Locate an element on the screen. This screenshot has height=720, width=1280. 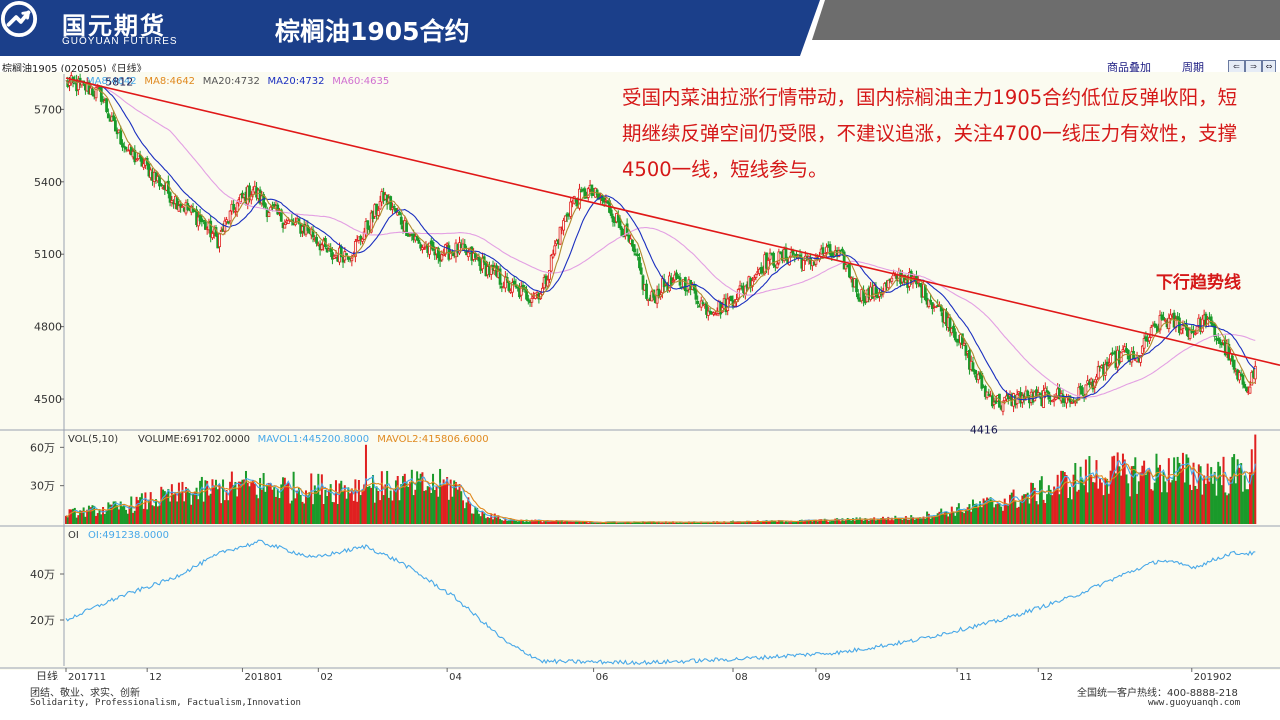
overlay-commodity-button: 商品叠加 is located at coordinates (1129, 67).